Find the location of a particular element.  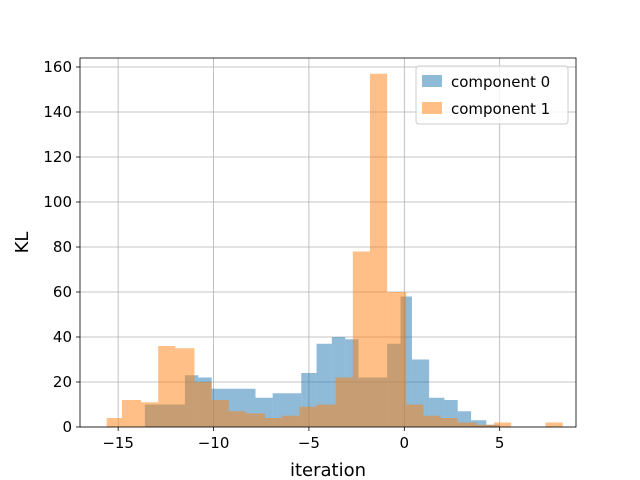

y-tick-label: 120 is located at coordinates (57, 157).